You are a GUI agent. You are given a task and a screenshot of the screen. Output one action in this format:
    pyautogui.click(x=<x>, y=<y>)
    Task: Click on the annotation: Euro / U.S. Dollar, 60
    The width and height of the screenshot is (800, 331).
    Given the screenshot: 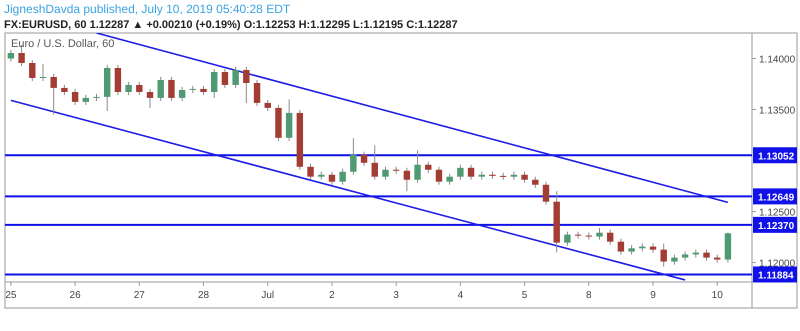 What is the action you would take?
    pyautogui.click(x=62, y=44)
    